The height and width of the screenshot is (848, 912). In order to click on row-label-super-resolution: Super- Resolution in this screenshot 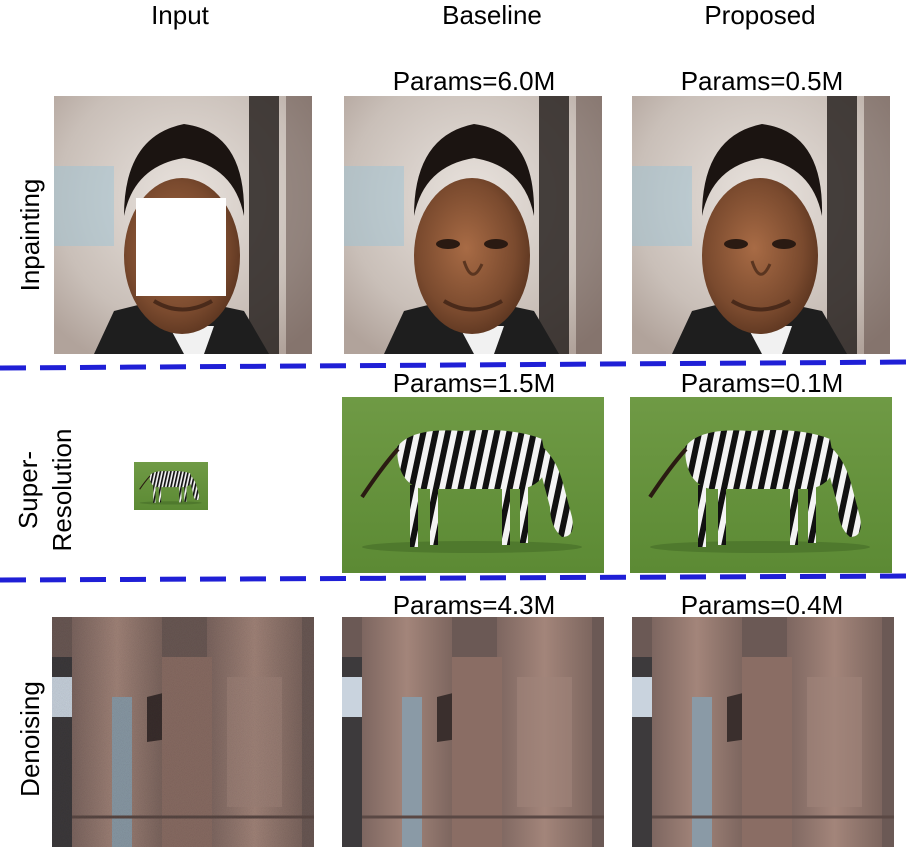, I will do `click(45, 490)`.